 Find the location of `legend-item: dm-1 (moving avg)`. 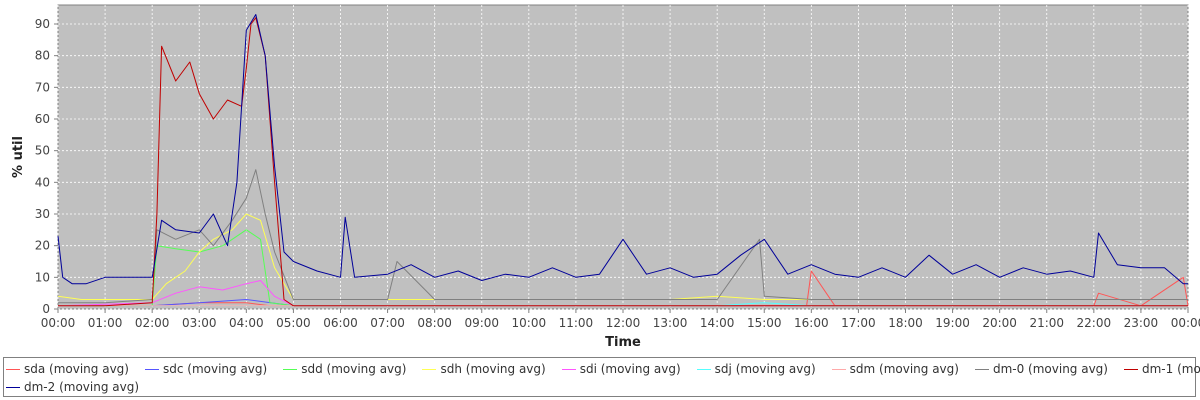

legend-item: dm-1 (moving avg) is located at coordinates (1161, 369).